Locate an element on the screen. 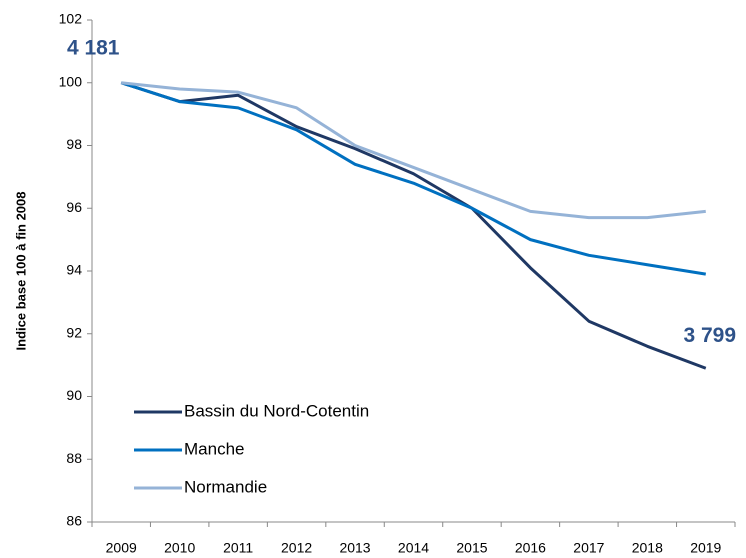  y-tick-label: 94 is located at coordinates (74, 270).